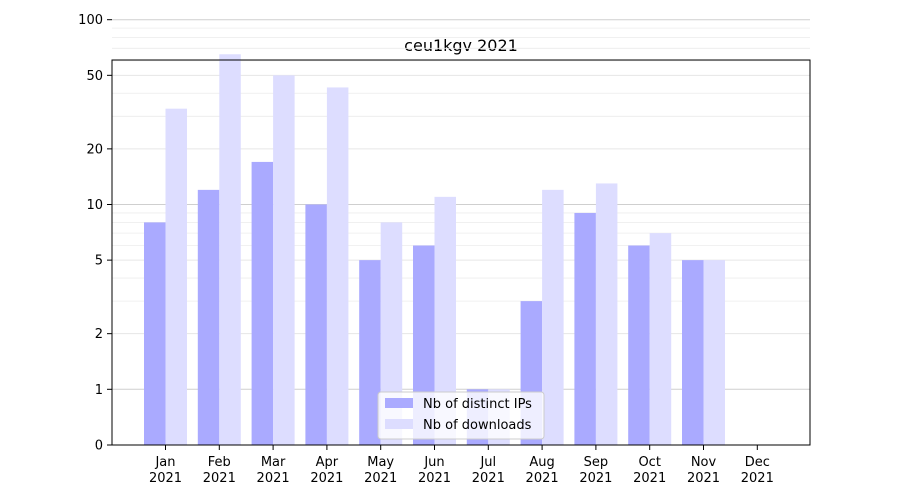  I want to click on y-tick-label: 1, so click(99, 390).